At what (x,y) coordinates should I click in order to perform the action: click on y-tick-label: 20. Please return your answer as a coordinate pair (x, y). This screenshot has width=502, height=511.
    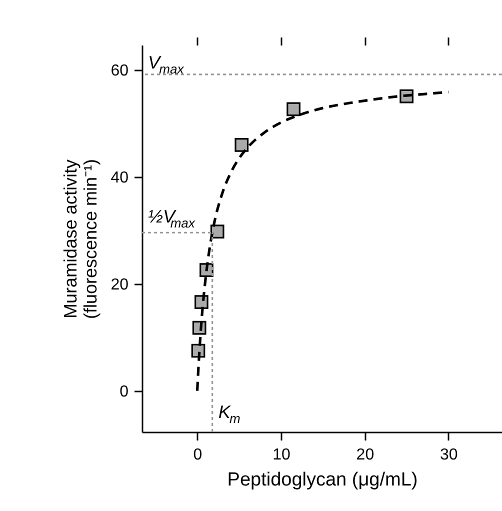
    Looking at the image, I should click on (119, 285).